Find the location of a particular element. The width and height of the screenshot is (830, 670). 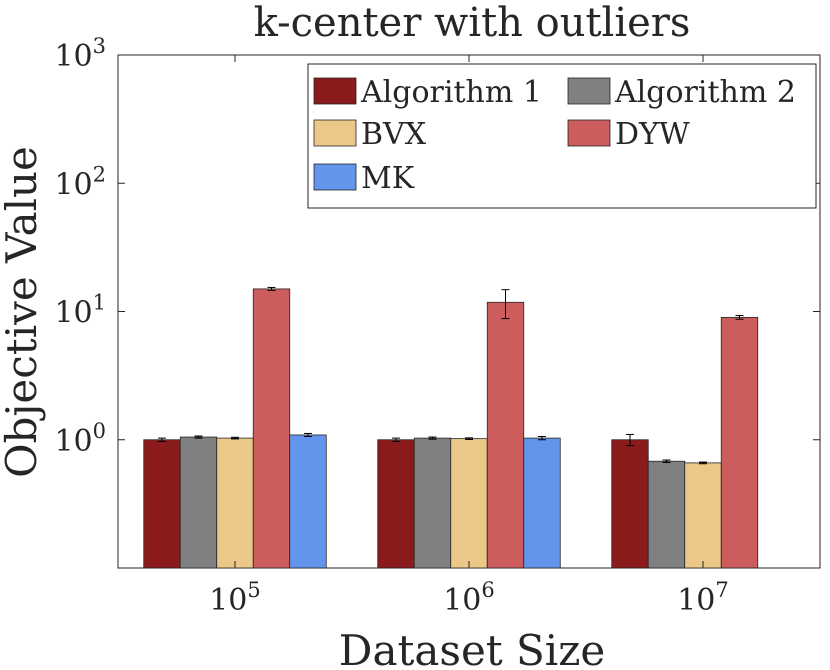

legend-label: MK is located at coordinates (388, 178).